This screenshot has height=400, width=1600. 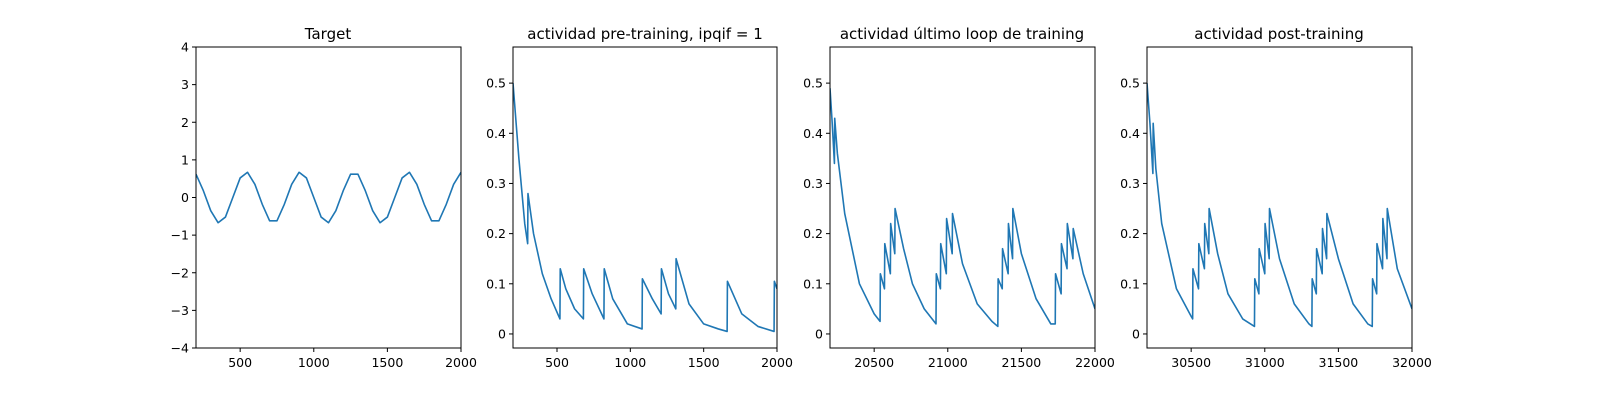 I want to click on plot-title: actividad último loop de training, so click(x=962, y=34).